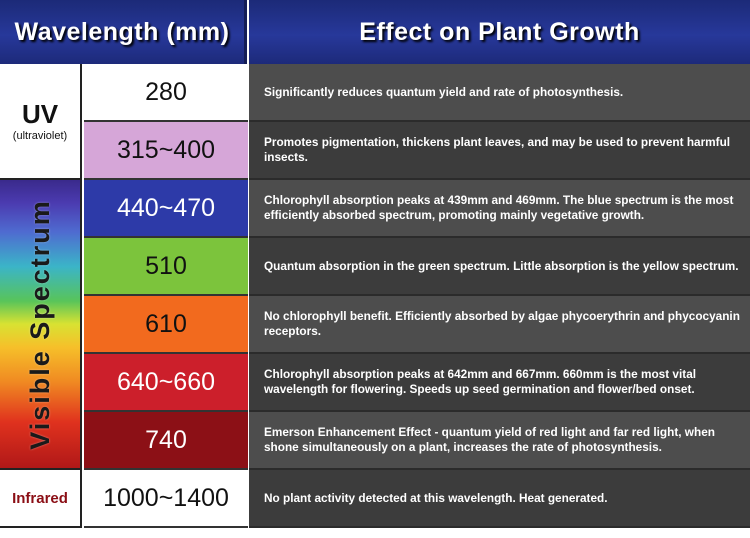  Describe the element at coordinates (40, 136) in the screenshot. I see `uv-sublabel: (ultraviolet)` at that location.